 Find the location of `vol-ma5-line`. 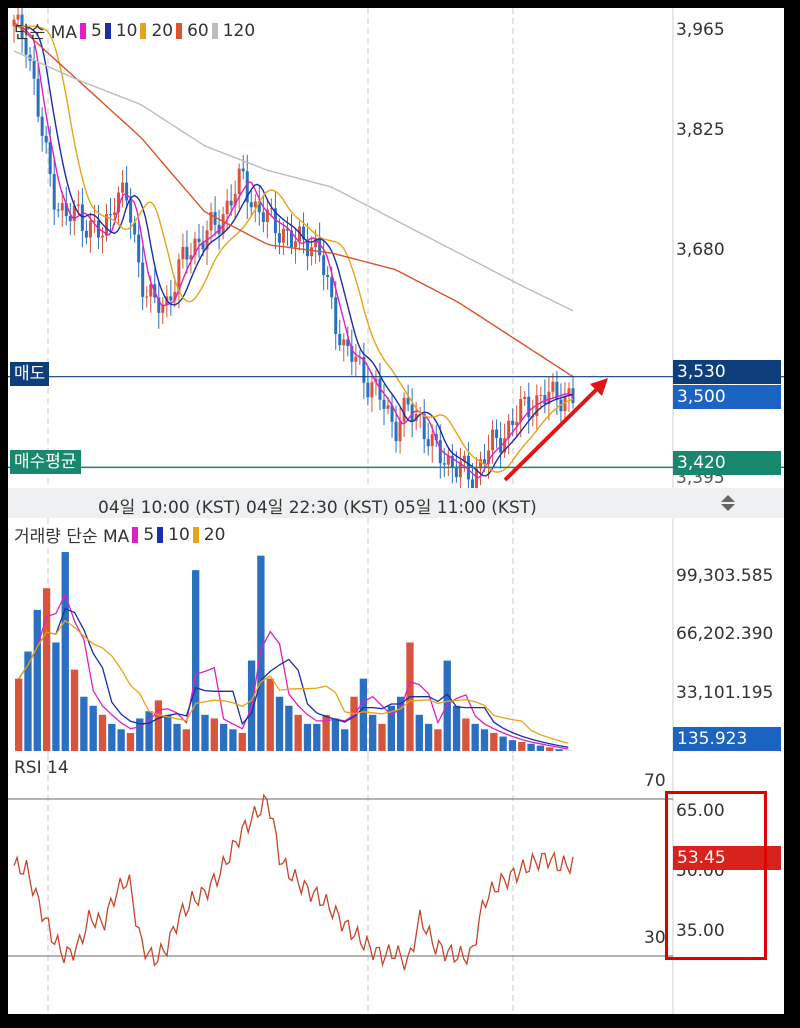

vol-ma5-line is located at coordinates (293, 671).